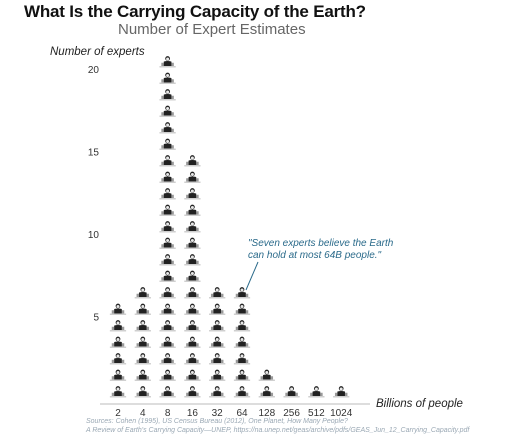 The width and height of the screenshot is (512, 443). Describe the element at coordinates (291, 413) in the screenshot. I see `x-tick-label: 256` at that location.